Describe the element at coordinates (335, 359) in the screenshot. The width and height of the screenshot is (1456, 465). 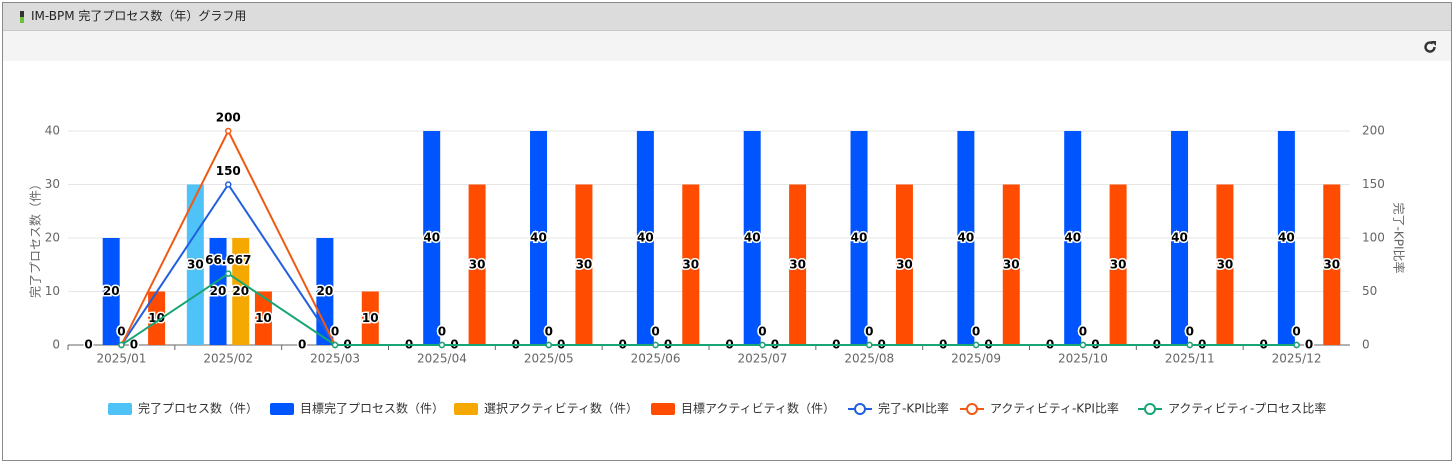
I see `x-tick-label: 2025/03` at that location.